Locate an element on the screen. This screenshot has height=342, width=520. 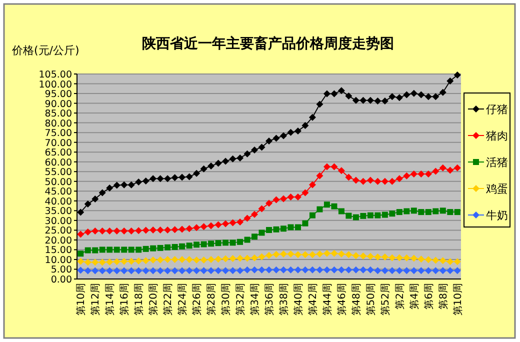
x-tick-label: 第48周 is located at coordinates (356, 299).